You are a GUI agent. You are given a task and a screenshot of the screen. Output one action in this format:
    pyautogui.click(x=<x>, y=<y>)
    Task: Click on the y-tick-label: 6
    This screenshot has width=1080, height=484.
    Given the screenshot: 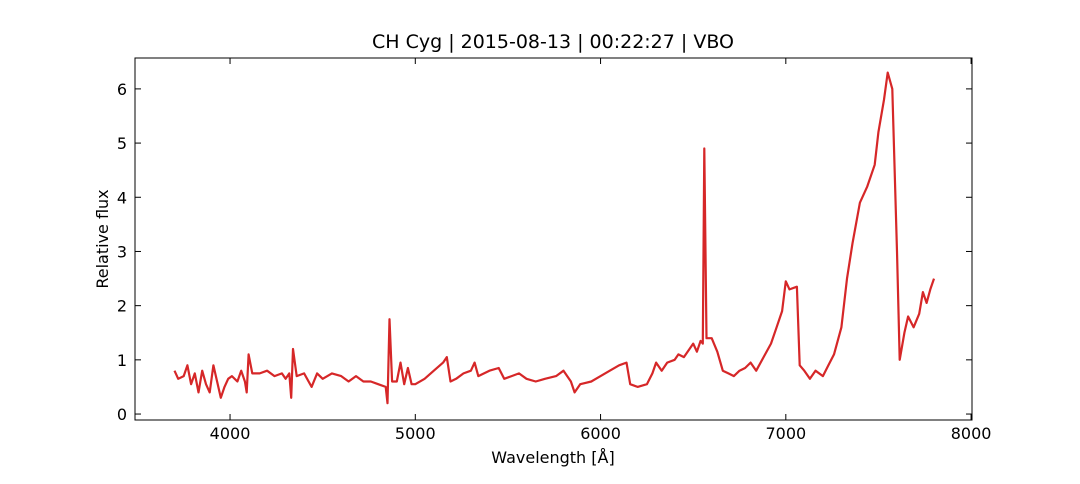 What is the action you would take?
    pyautogui.click(x=122, y=89)
    